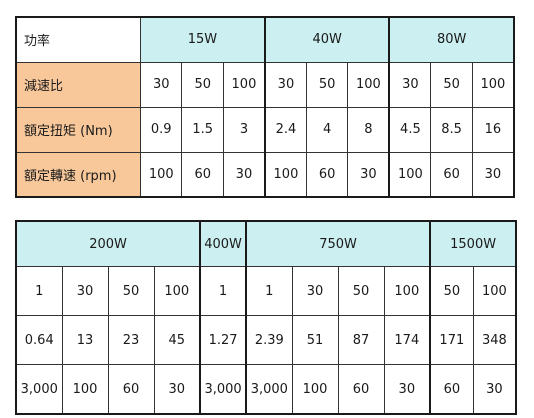 The height and width of the screenshot is (418, 534). Describe the element at coordinates (177, 340) in the screenshot. I see `table-cell: 45` at that location.